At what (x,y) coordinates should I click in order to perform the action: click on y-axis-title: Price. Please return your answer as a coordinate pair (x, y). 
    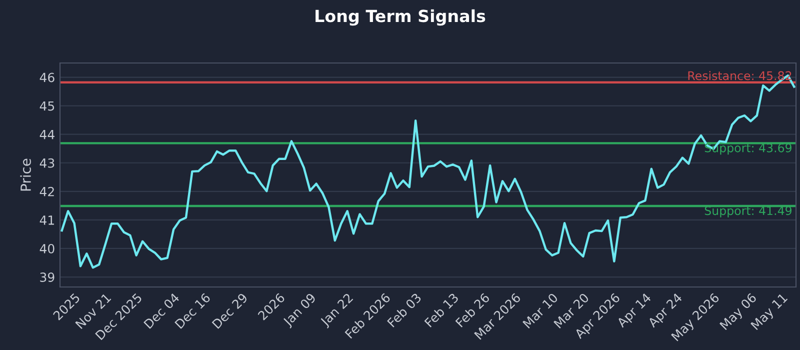
    Looking at the image, I should click on (25, 174).